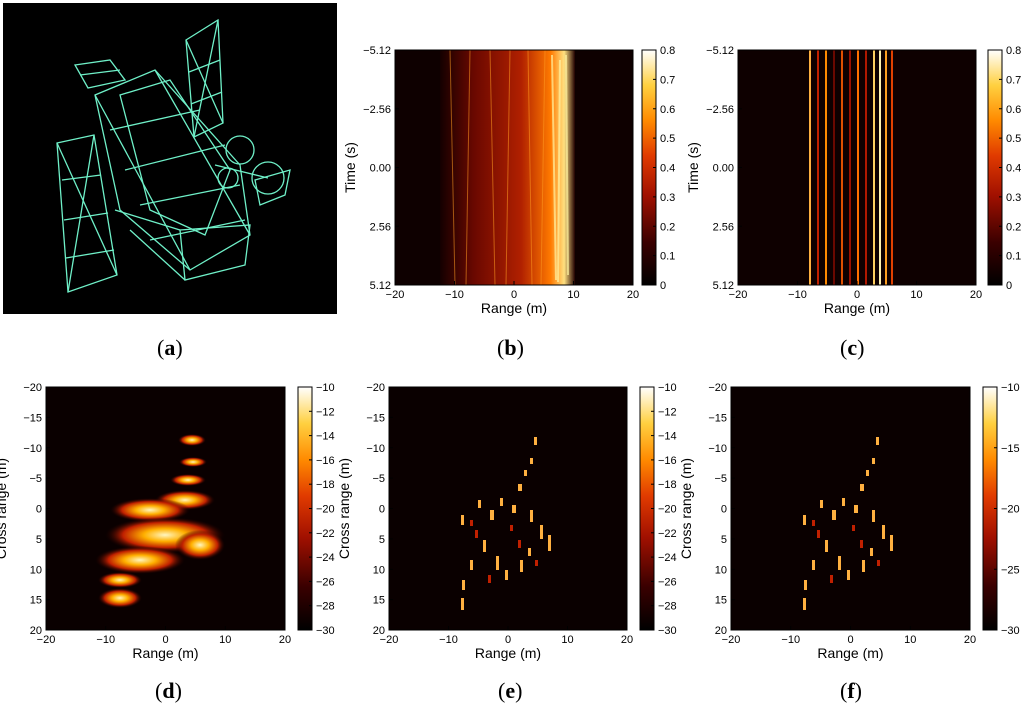 The width and height of the screenshot is (1024, 704). What do you see at coordinates (325, 437) in the screenshot?
I see `panel-d-colorbar-tick-label: −14` at bounding box center [325, 437].